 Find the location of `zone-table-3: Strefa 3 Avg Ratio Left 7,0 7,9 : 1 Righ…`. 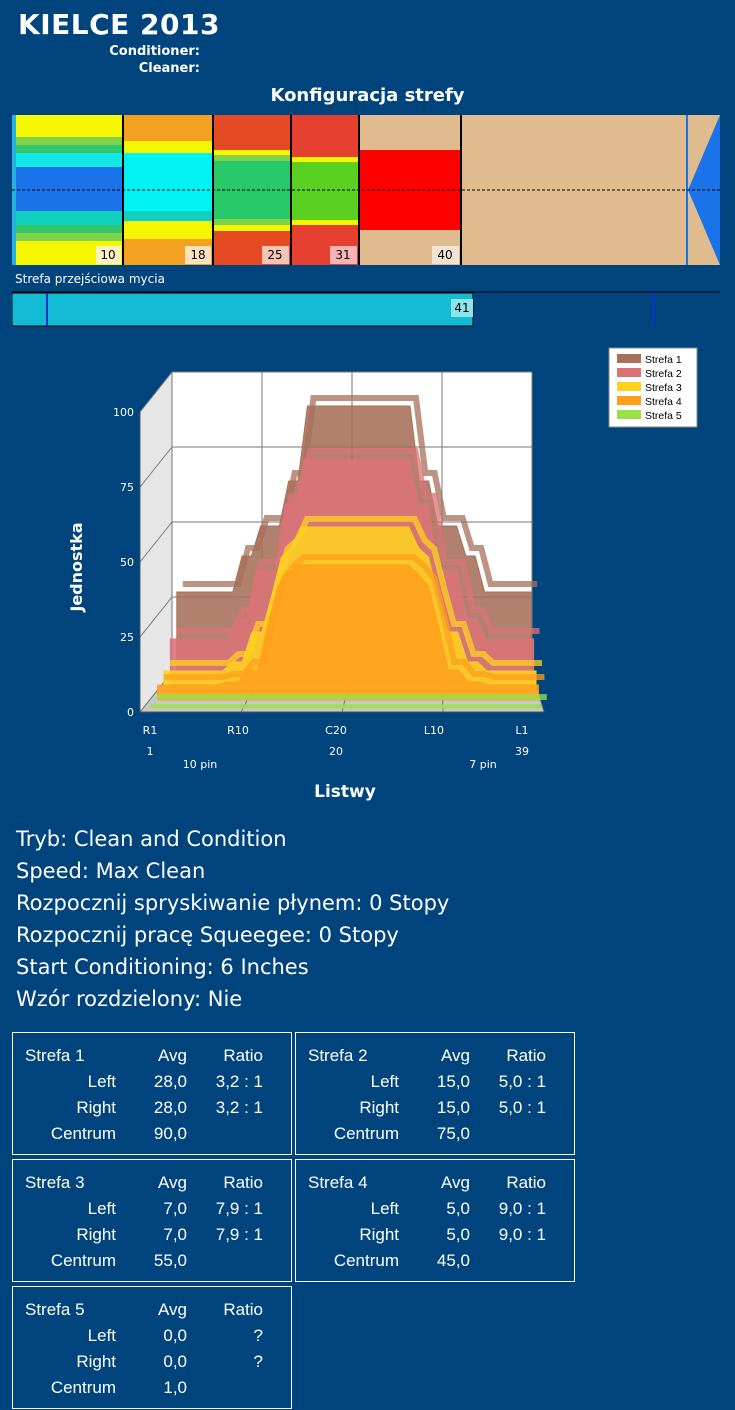

zone-table-3: Strefa 3 Avg Ratio Left 7,0 7,9 : 1 Righ… is located at coordinates (152, 1220).